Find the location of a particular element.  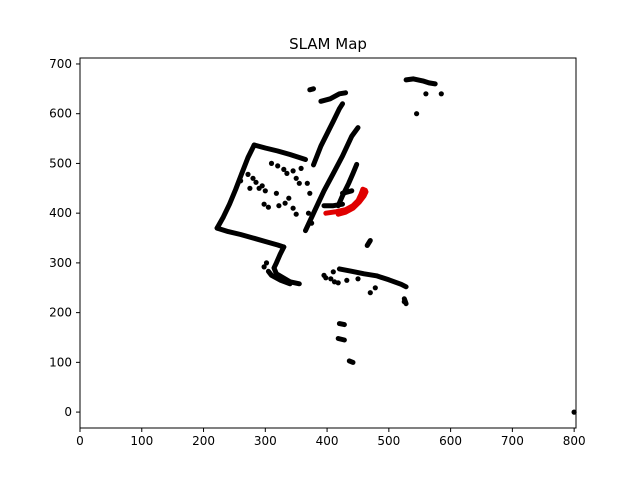

x-tick-label: 400 is located at coordinates (327, 441).